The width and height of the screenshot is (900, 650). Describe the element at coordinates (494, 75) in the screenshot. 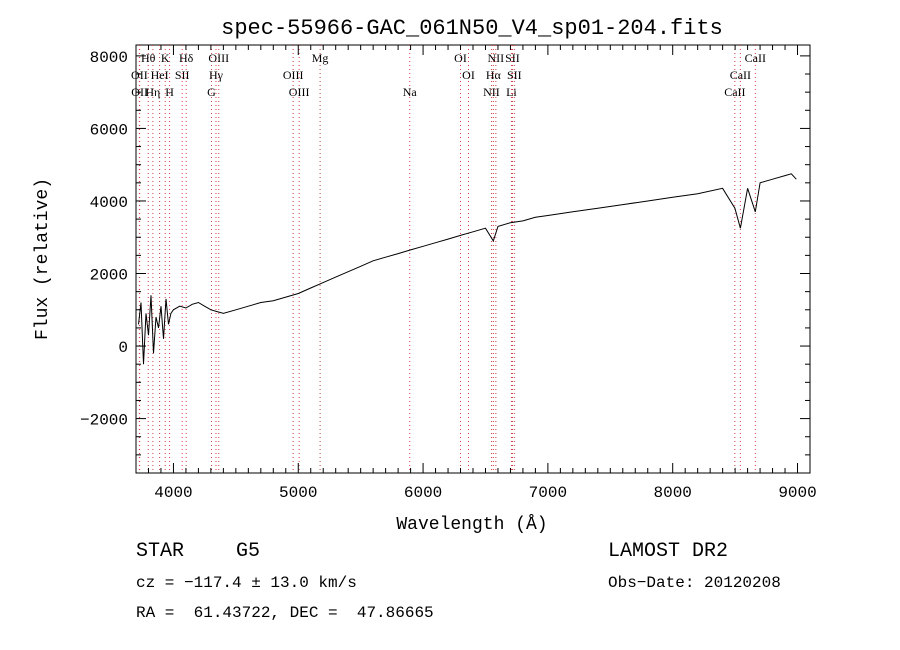

I see `spectral-line-label: Hα` at that location.